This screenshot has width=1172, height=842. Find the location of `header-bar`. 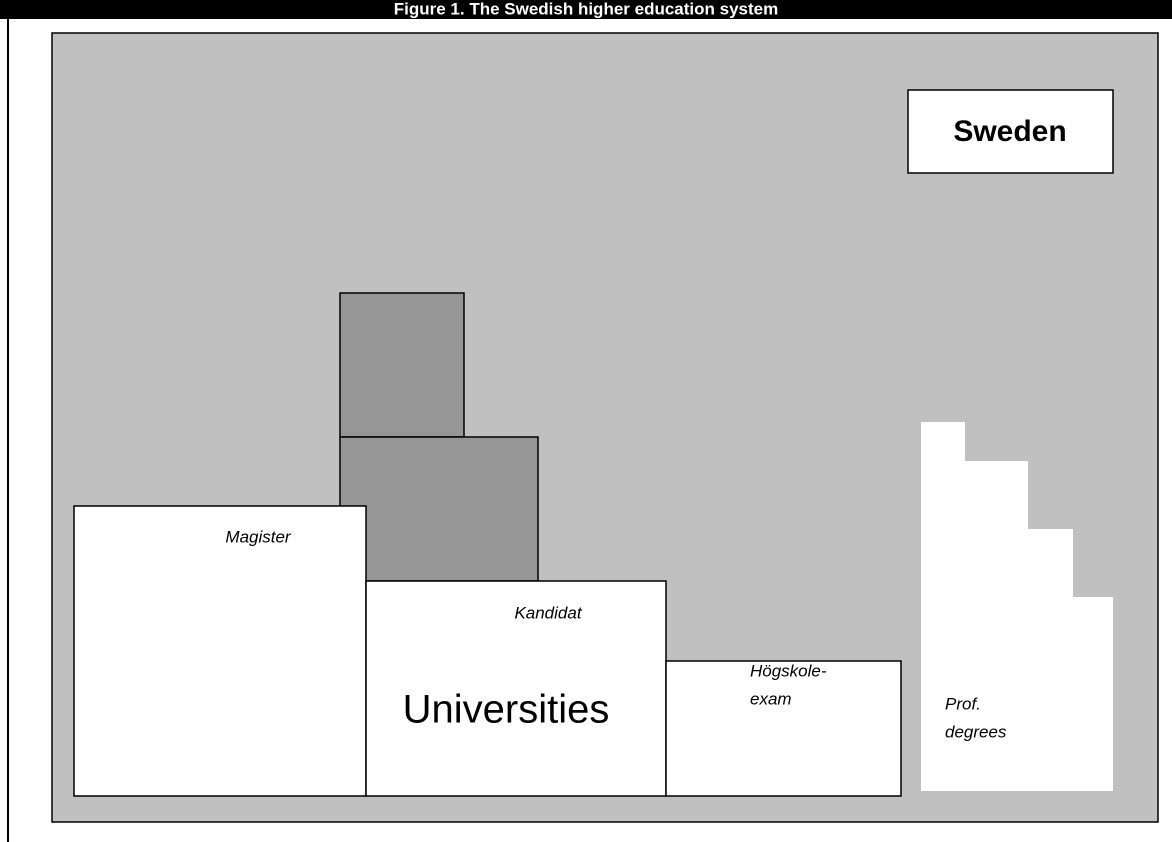

header-bar is located at coordinates (586, 9).